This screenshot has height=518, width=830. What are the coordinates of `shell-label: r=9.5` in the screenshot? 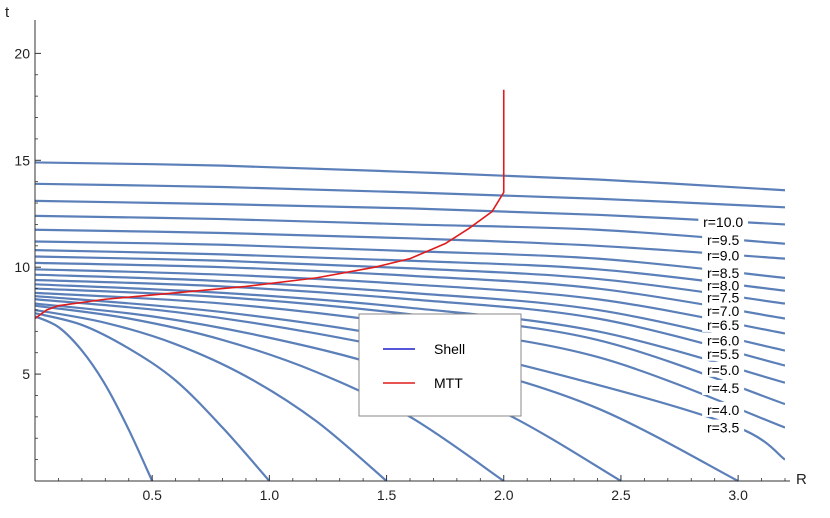 It's located at (723, 240).